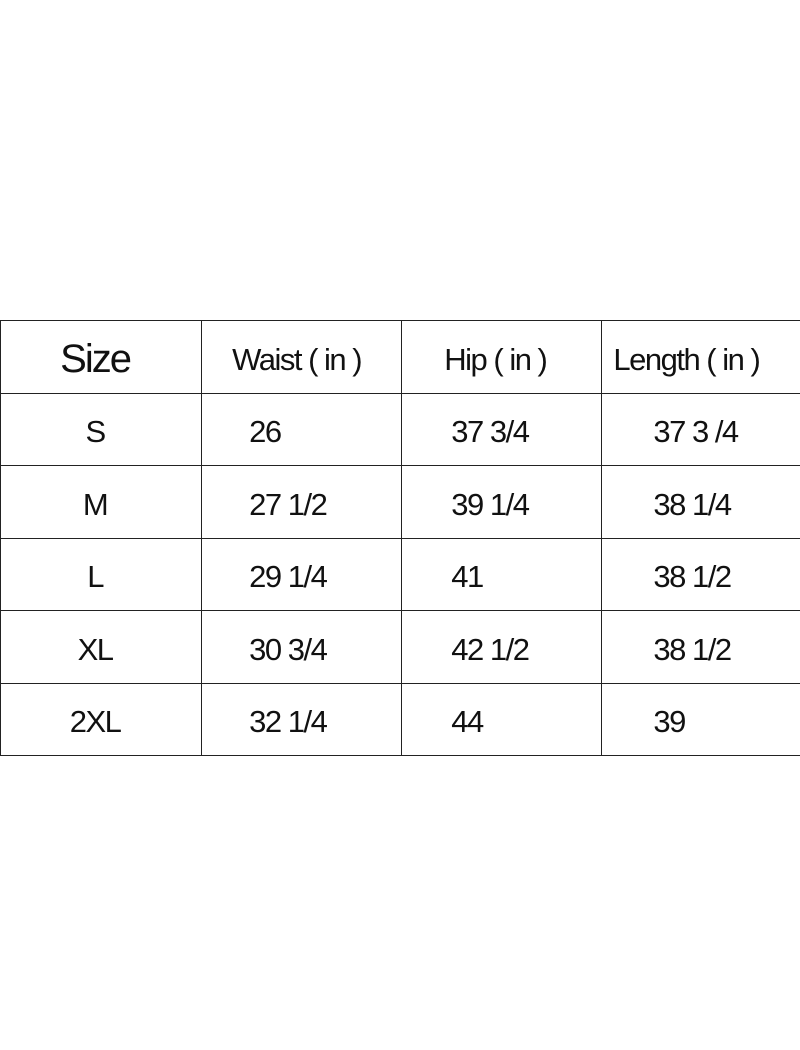 The width and height of the screenshot is (800, 1050). I want to click on cell-size: M, so click(101, 502).